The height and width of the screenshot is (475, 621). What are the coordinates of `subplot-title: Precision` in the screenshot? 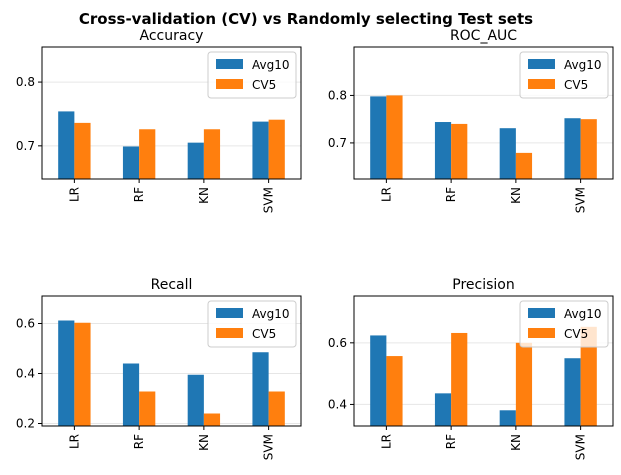 It's located at (483, 285).